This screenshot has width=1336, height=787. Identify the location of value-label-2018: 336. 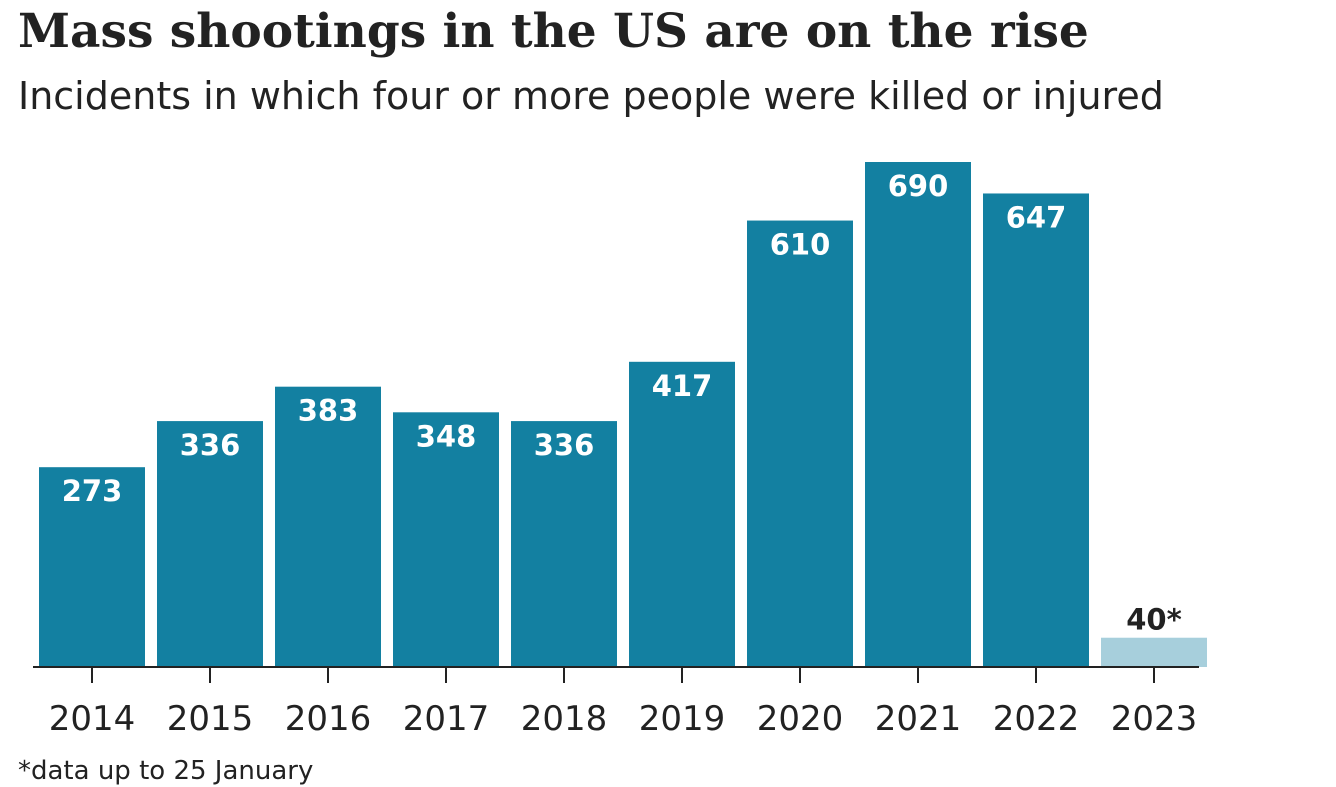
(564, 445).